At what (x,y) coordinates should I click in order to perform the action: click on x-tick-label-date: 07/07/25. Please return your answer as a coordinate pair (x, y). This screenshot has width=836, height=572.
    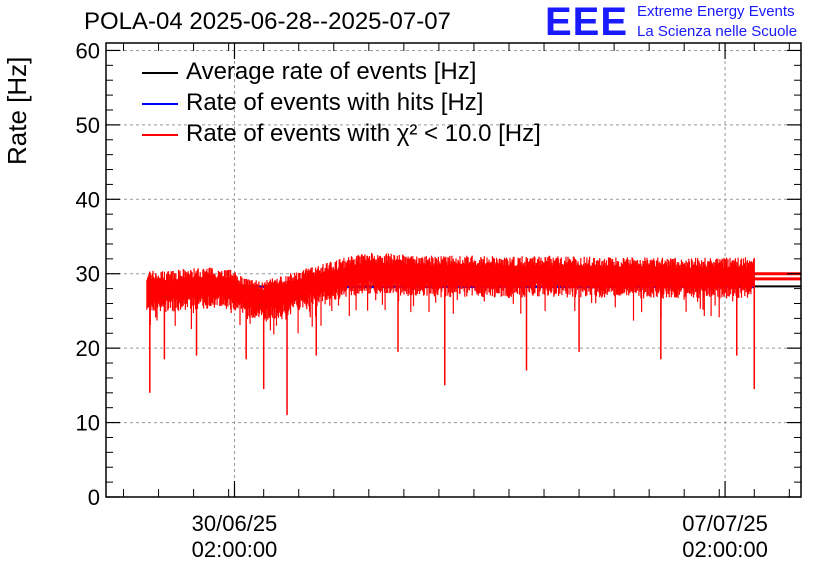
    Looking at the image, I should click on (725, 523).